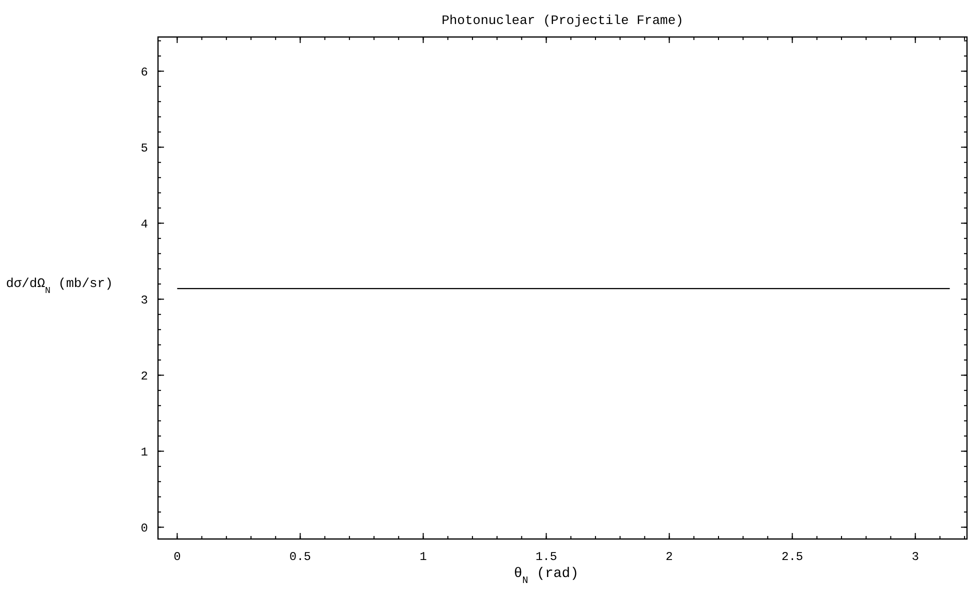  What do you see at coordinates (144, 72) in the screenshot?
I see `y-tick-label: 6` at bounding box center [144, 72].